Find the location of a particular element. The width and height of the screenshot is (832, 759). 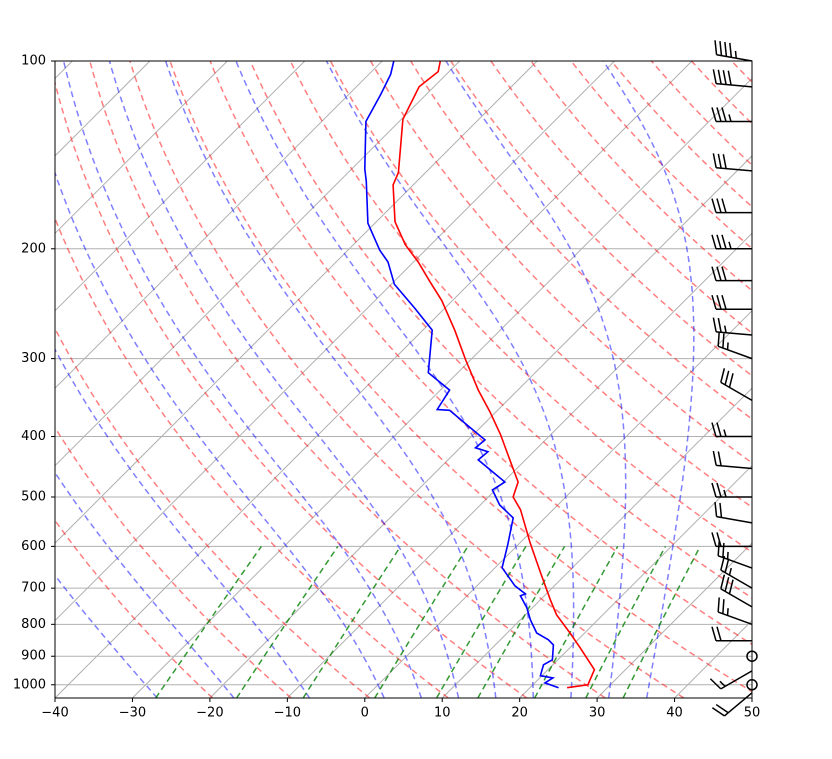

y-tick-label: 1000 is located at coordinates (29, 684).